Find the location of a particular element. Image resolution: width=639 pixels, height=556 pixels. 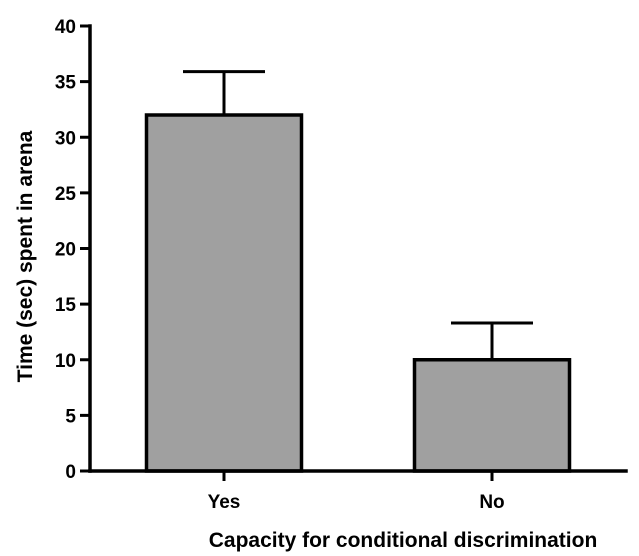

y-tick-label: 40 is located at coordinates (65, 27).